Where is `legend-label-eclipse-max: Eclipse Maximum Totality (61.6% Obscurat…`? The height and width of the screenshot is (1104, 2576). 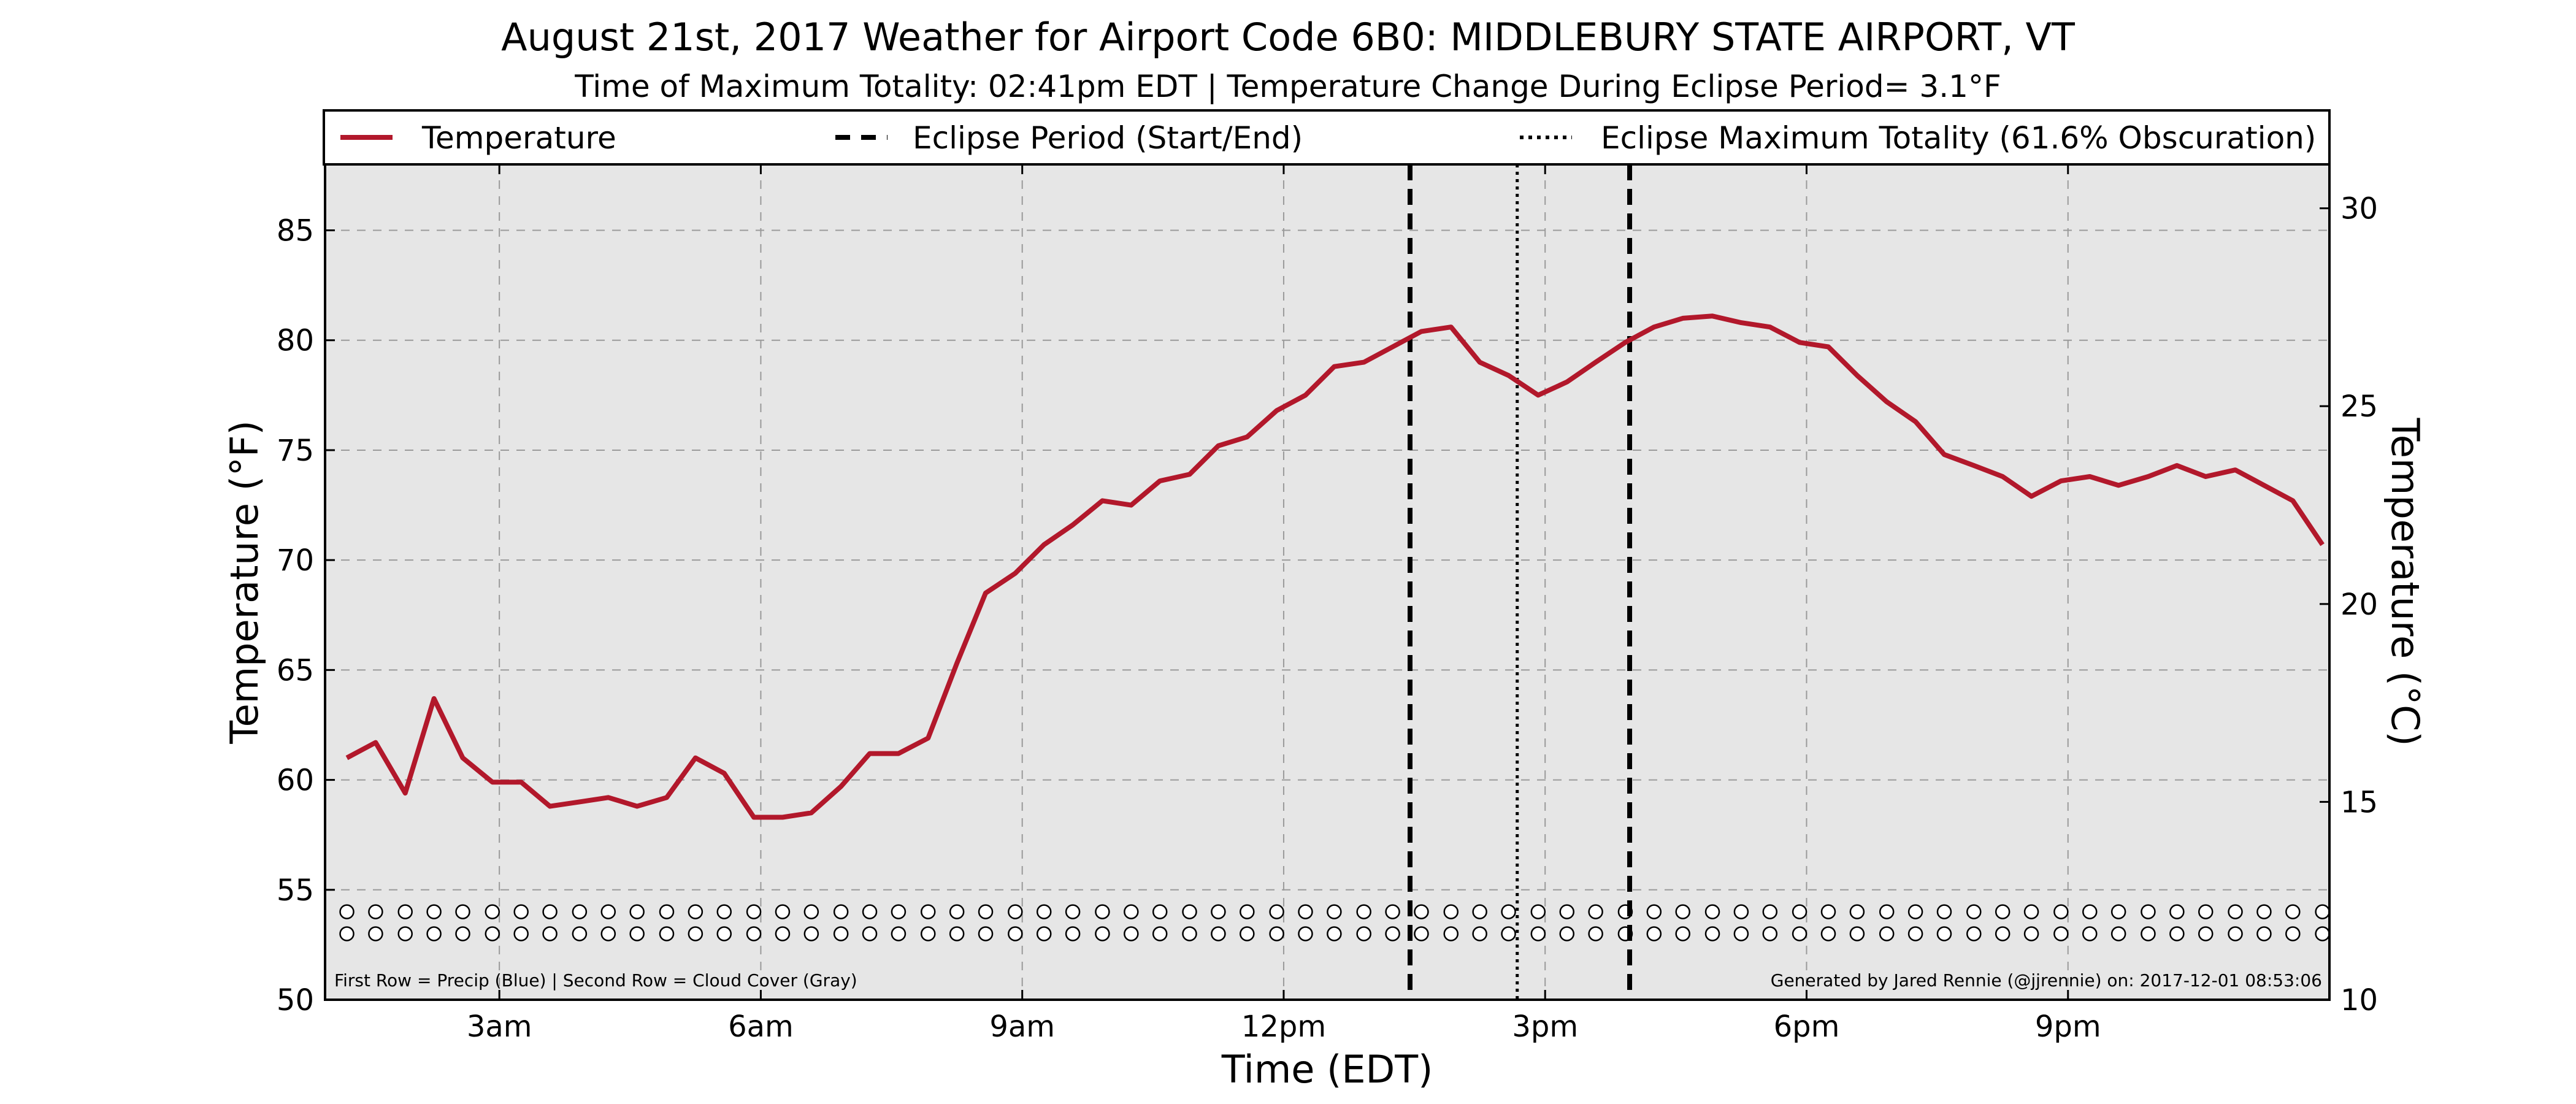 legend-label-eclipse-max: Eclipse Maximum Totality (61.6% Obscurat… is located at coordinates (1958, 138).